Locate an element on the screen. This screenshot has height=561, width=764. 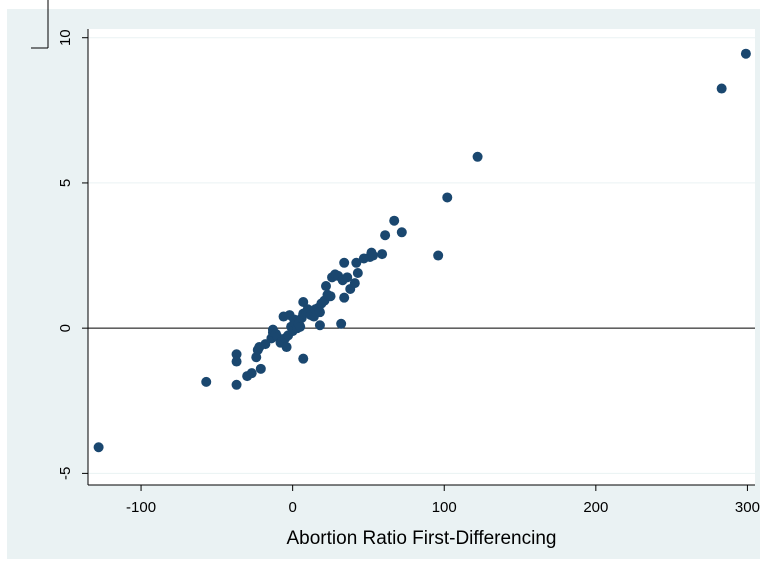
x-tick-label: -100 is located at coordinates (141, 507).